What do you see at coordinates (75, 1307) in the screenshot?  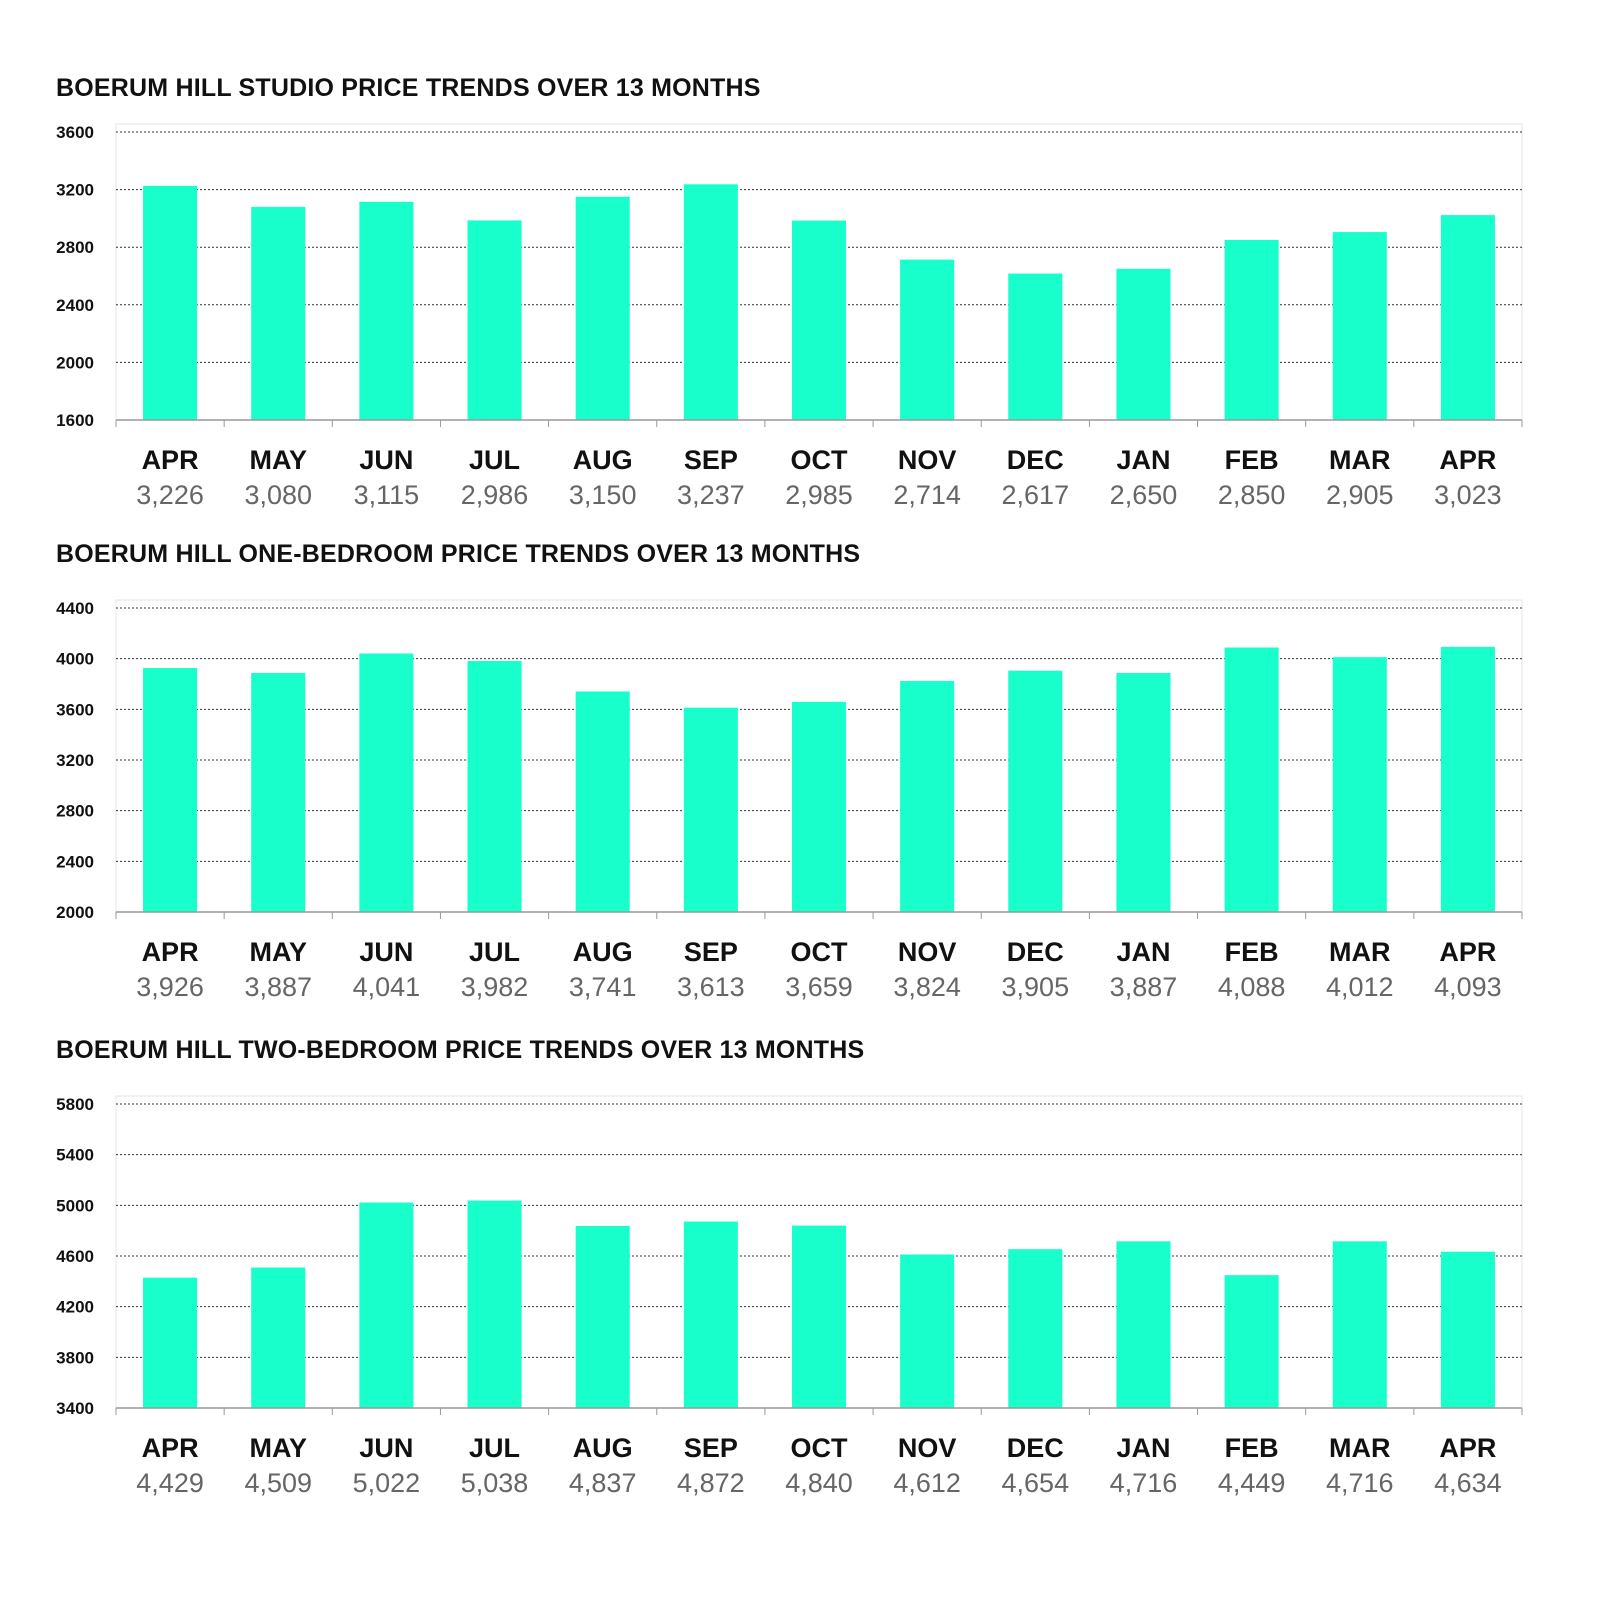 I see `y-tick-label: 4200` at bounding box center [75, 1307].